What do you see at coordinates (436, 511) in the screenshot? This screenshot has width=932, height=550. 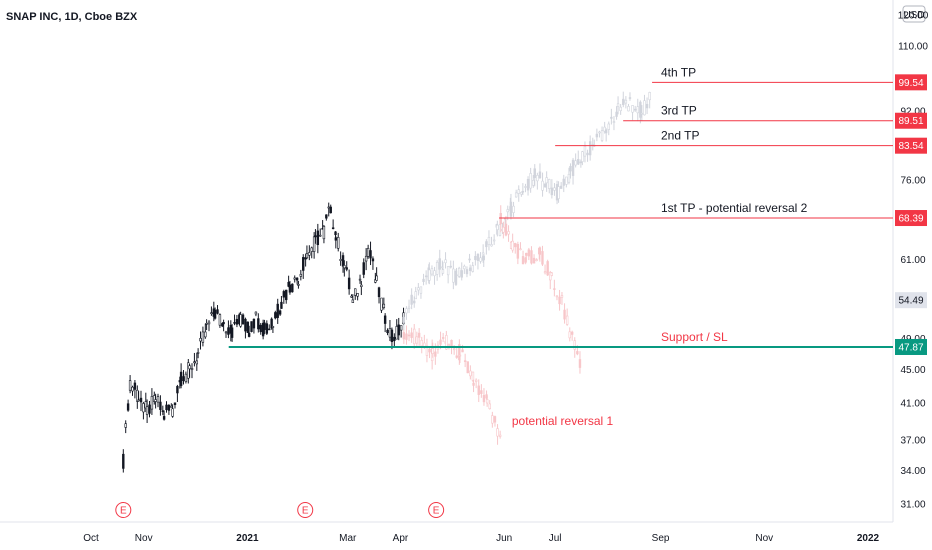 I see `earnings-marker-label: E` at bounding box center [436, 511].